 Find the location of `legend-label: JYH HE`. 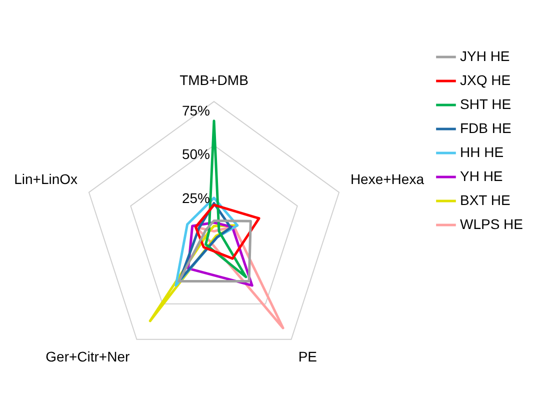

legend-label: JYH HE is located at coordinates (485, 56).